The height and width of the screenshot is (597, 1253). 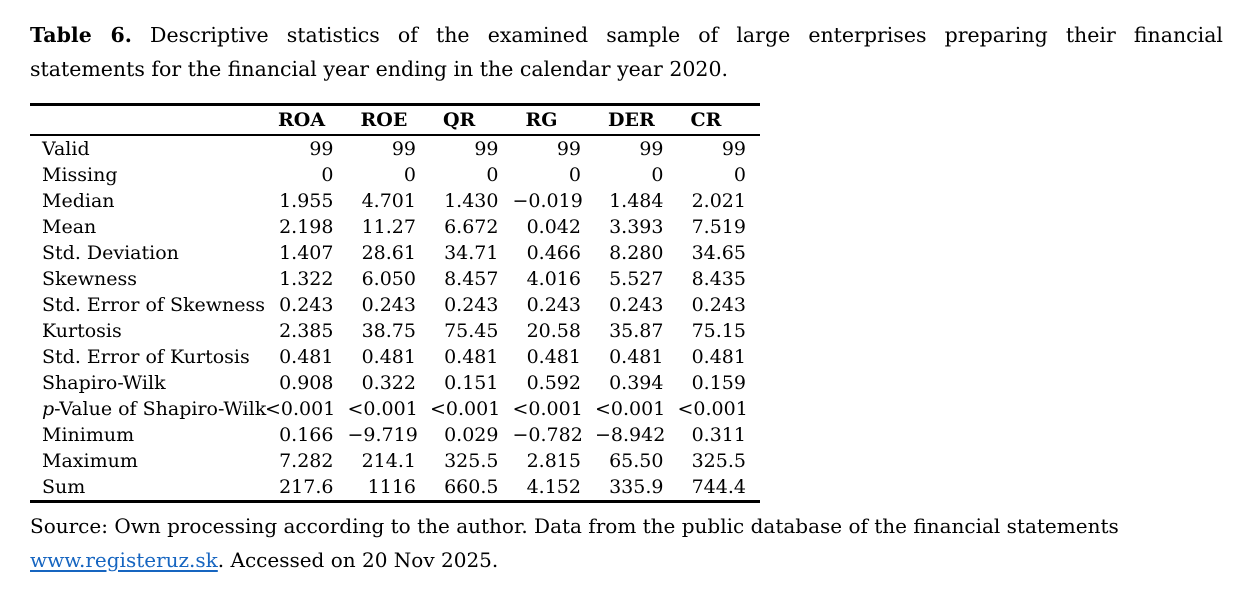 What do you see at coordinates (636, 120) in the screenshot?
I see `header-cell-der: DER` at bounding box center [636, 120].